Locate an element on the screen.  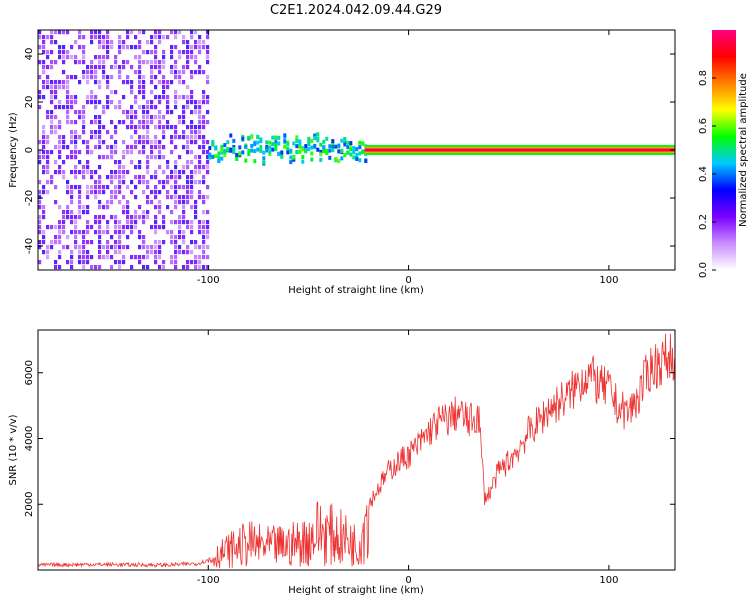
snr-x-label: Height of straight line (km) is located at coordinates (356, 590).